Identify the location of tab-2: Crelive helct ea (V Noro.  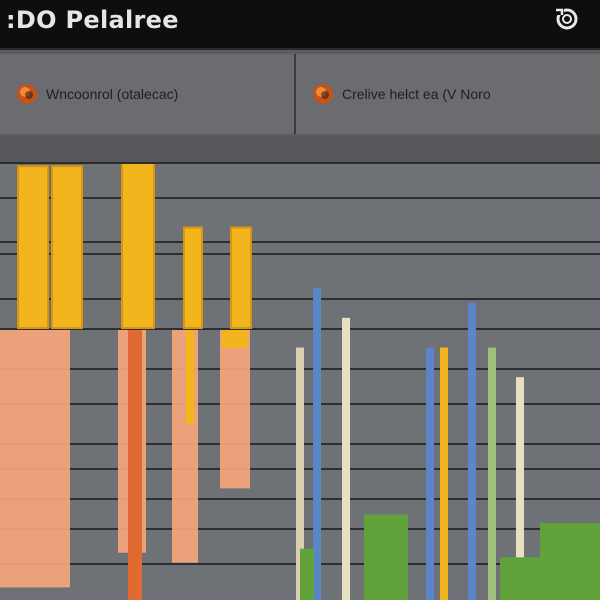
(448, 94).